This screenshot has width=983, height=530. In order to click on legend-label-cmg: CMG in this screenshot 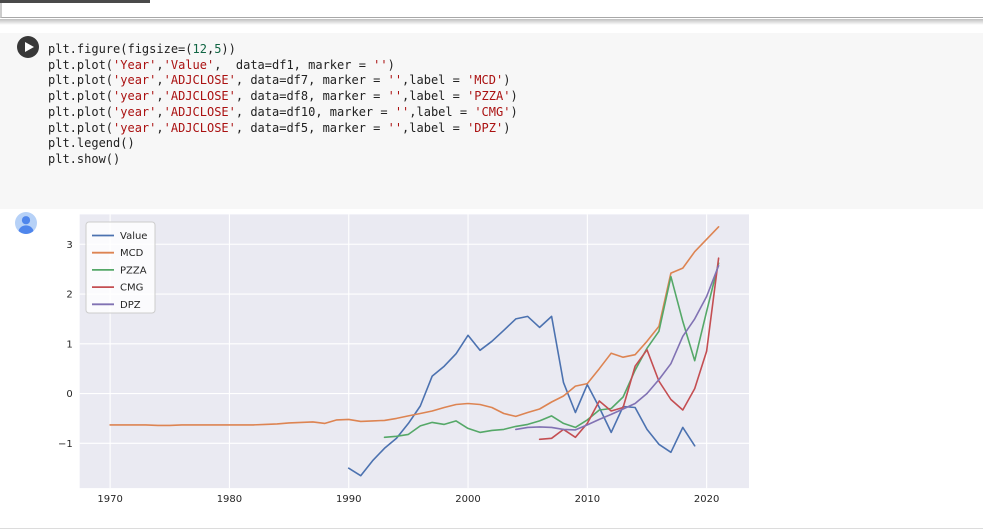, I will do `click(131, 288)`.